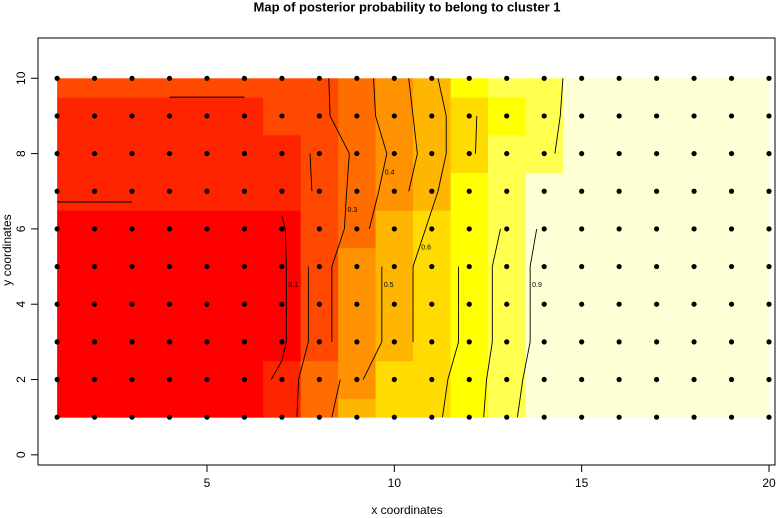 This screenshot has height=518, width=776. What do you see at coordinates (21, 304) in the screenshot?
I see `y-tick-label: 4` at bounding box center [21, 304].